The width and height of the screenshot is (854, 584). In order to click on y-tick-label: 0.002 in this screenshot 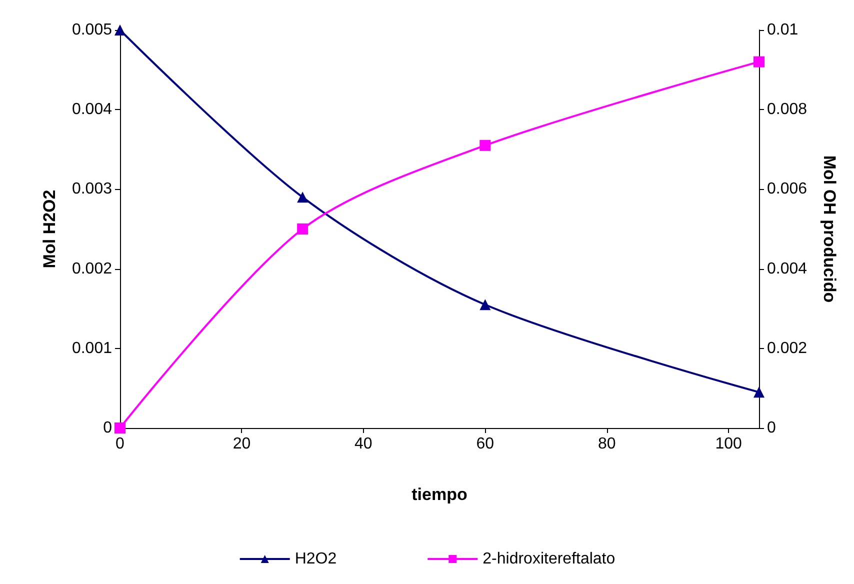, I will do `click(92, 269)`.